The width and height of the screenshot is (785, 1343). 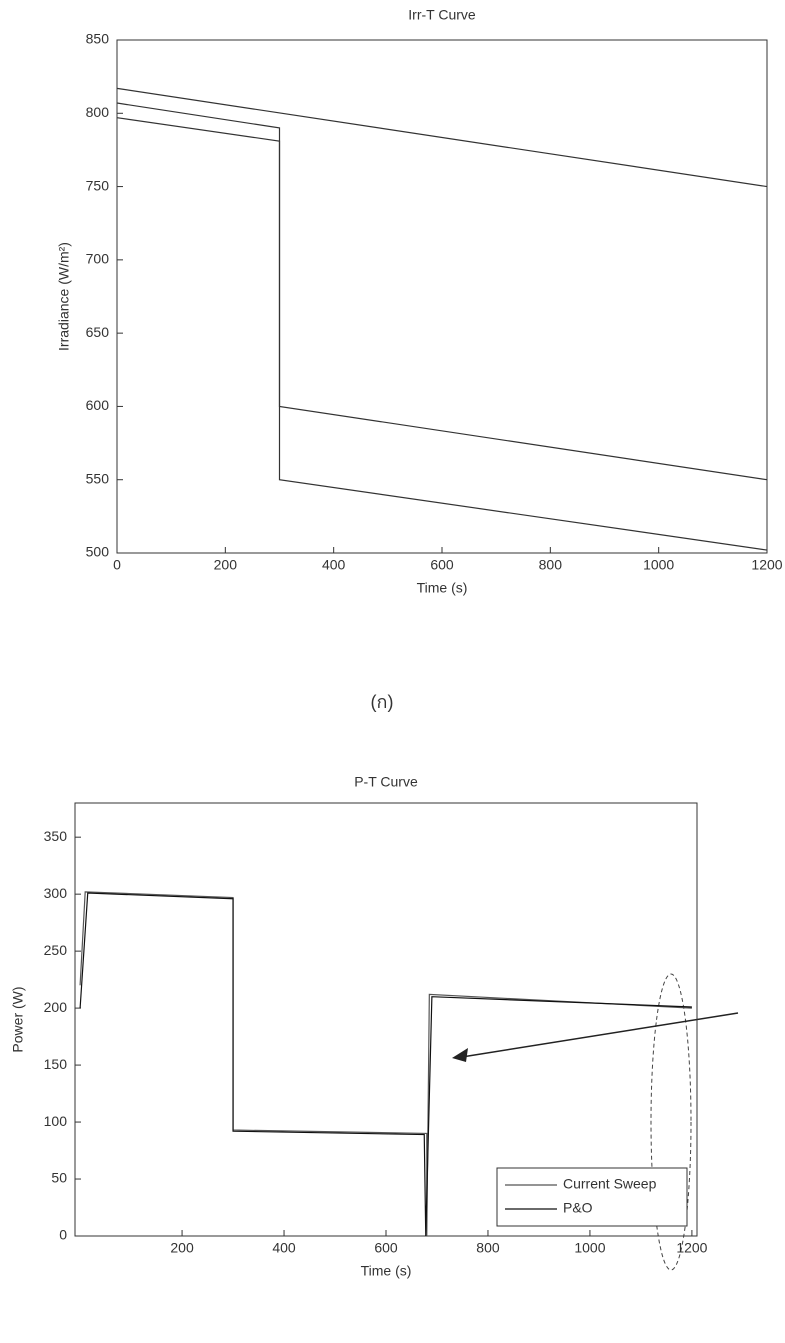 I want to click on y-tick-label: 300, so click(x=56, y=893).